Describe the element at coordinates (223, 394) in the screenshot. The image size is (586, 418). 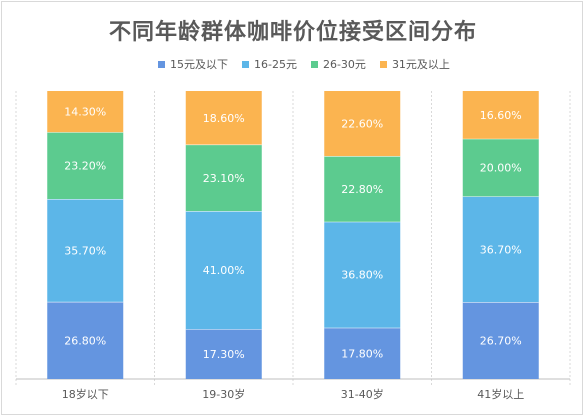
I see `x-tick-label: 19-30岁` at that location.